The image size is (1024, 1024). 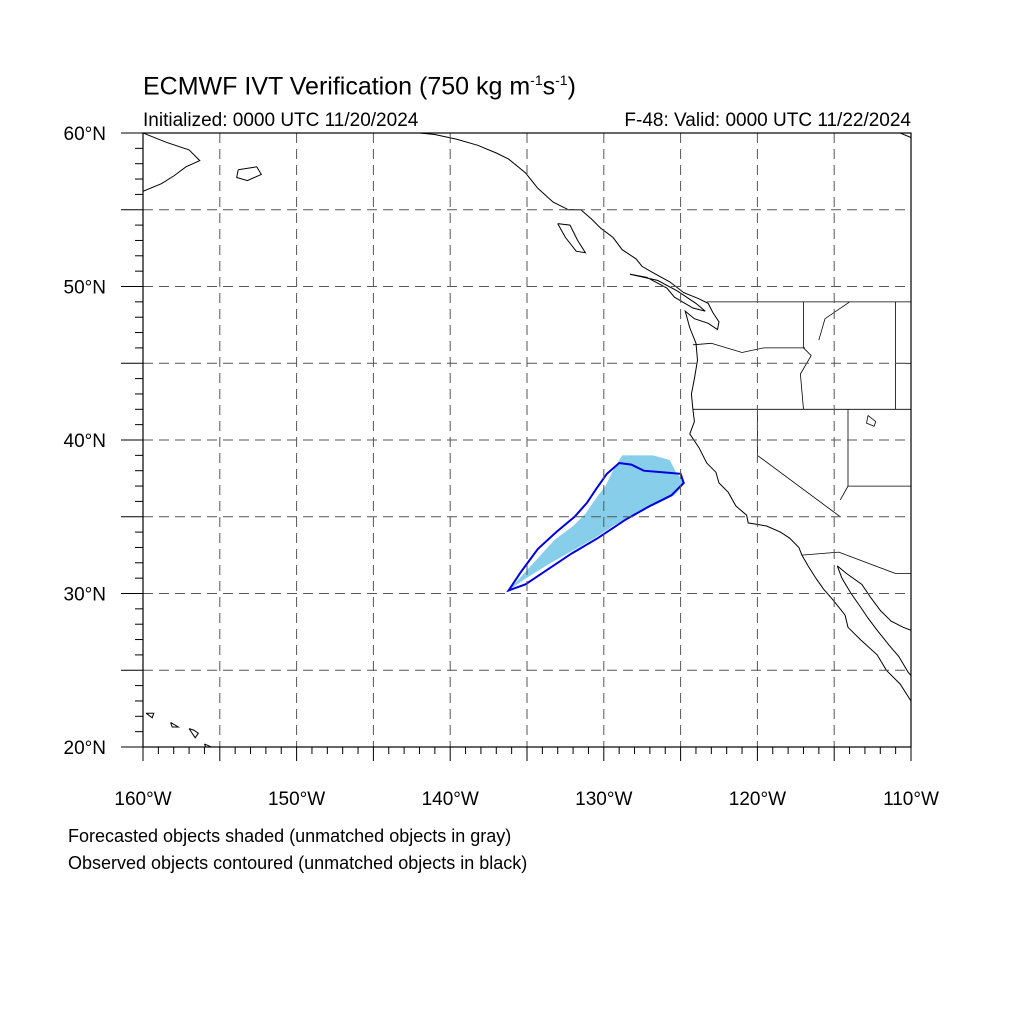 What do you see at coordinates (450, 799) in the screenshot?
I see `lon-tick-label: 140°W` at bounding box center [450, 799].